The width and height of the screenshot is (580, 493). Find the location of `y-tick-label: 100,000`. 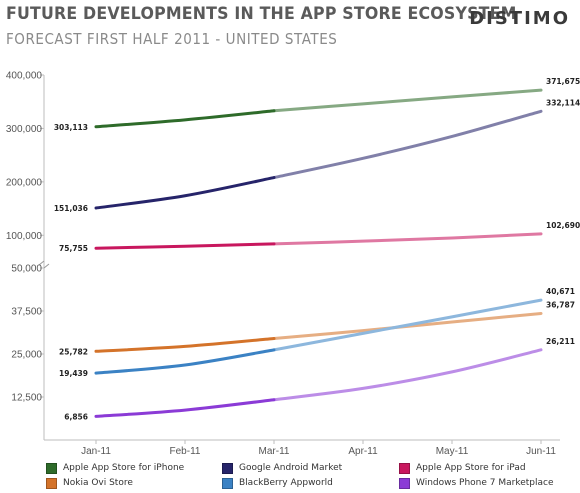

y-tick-label: 100,000 is located at coordinates (24, 236).